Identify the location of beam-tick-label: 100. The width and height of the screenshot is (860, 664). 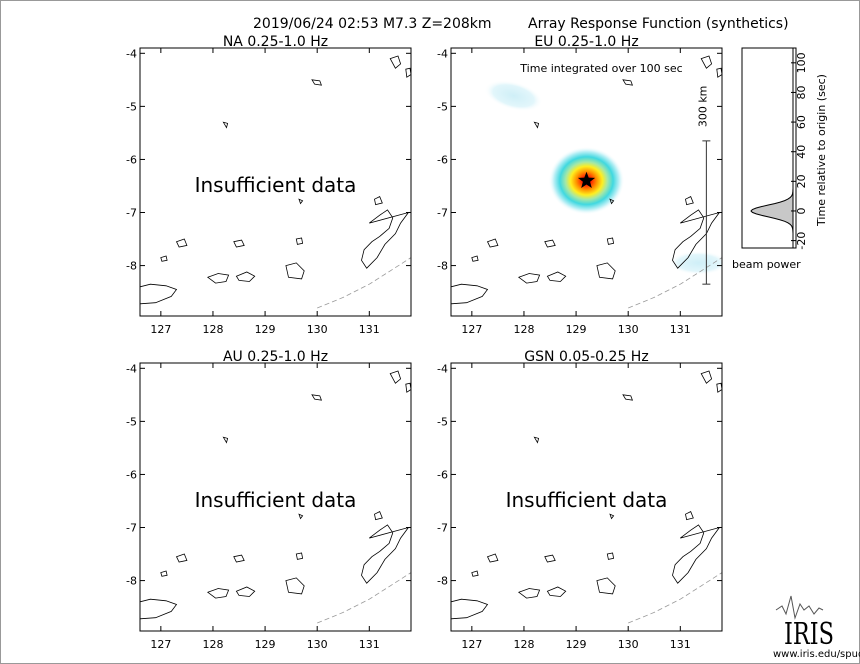
(801, 62).